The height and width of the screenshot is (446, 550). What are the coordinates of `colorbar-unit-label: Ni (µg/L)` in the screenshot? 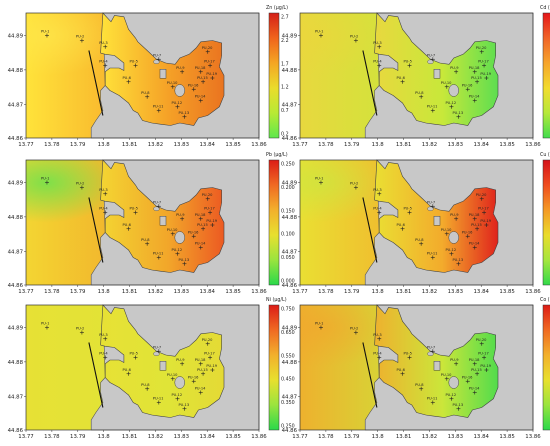 It's located at (276, 300).